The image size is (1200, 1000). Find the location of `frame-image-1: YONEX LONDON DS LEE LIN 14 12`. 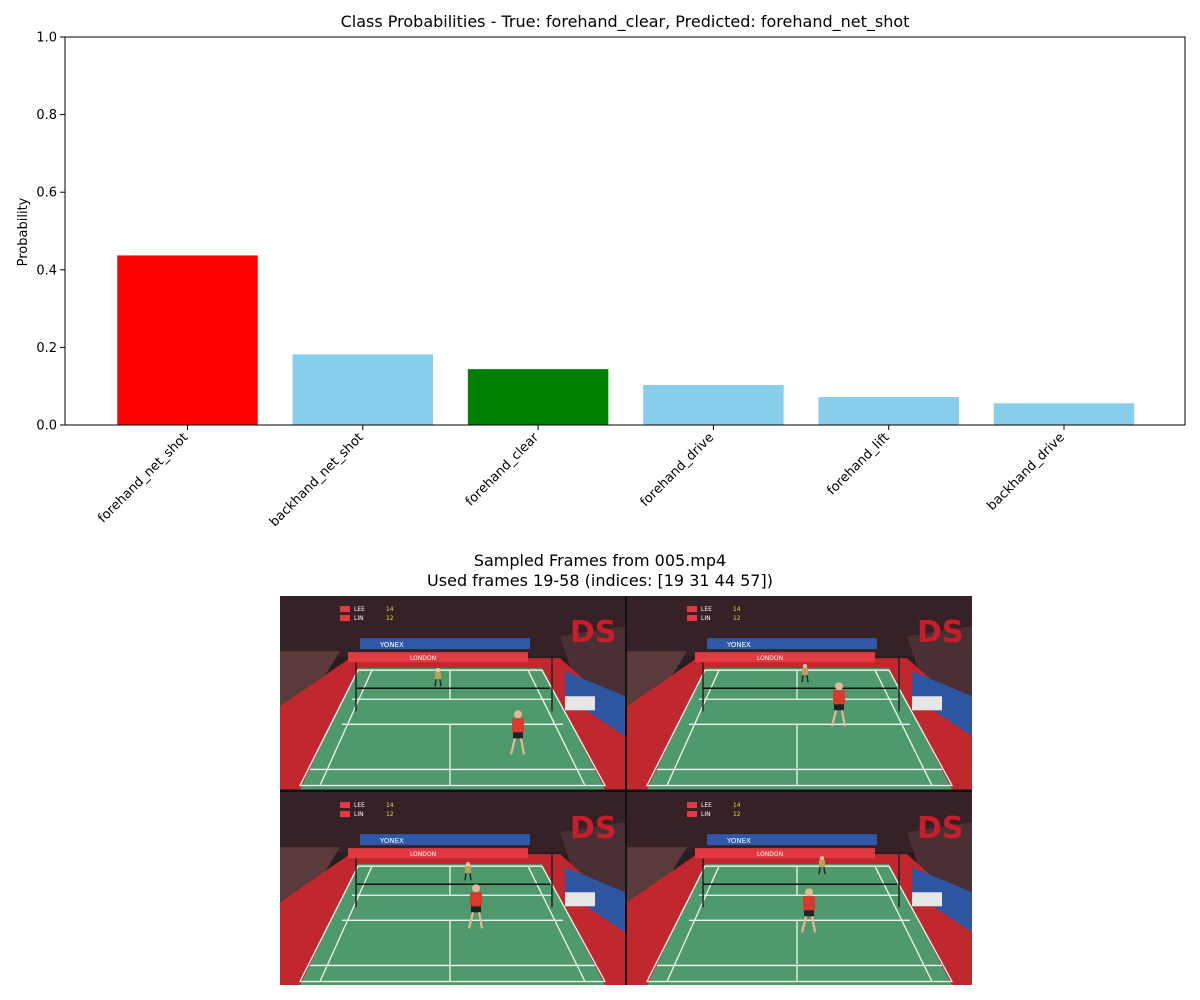

frame-image-1: YONEX LONDON DS LEE LIN 14 12 is located at coordinates (452, 693).